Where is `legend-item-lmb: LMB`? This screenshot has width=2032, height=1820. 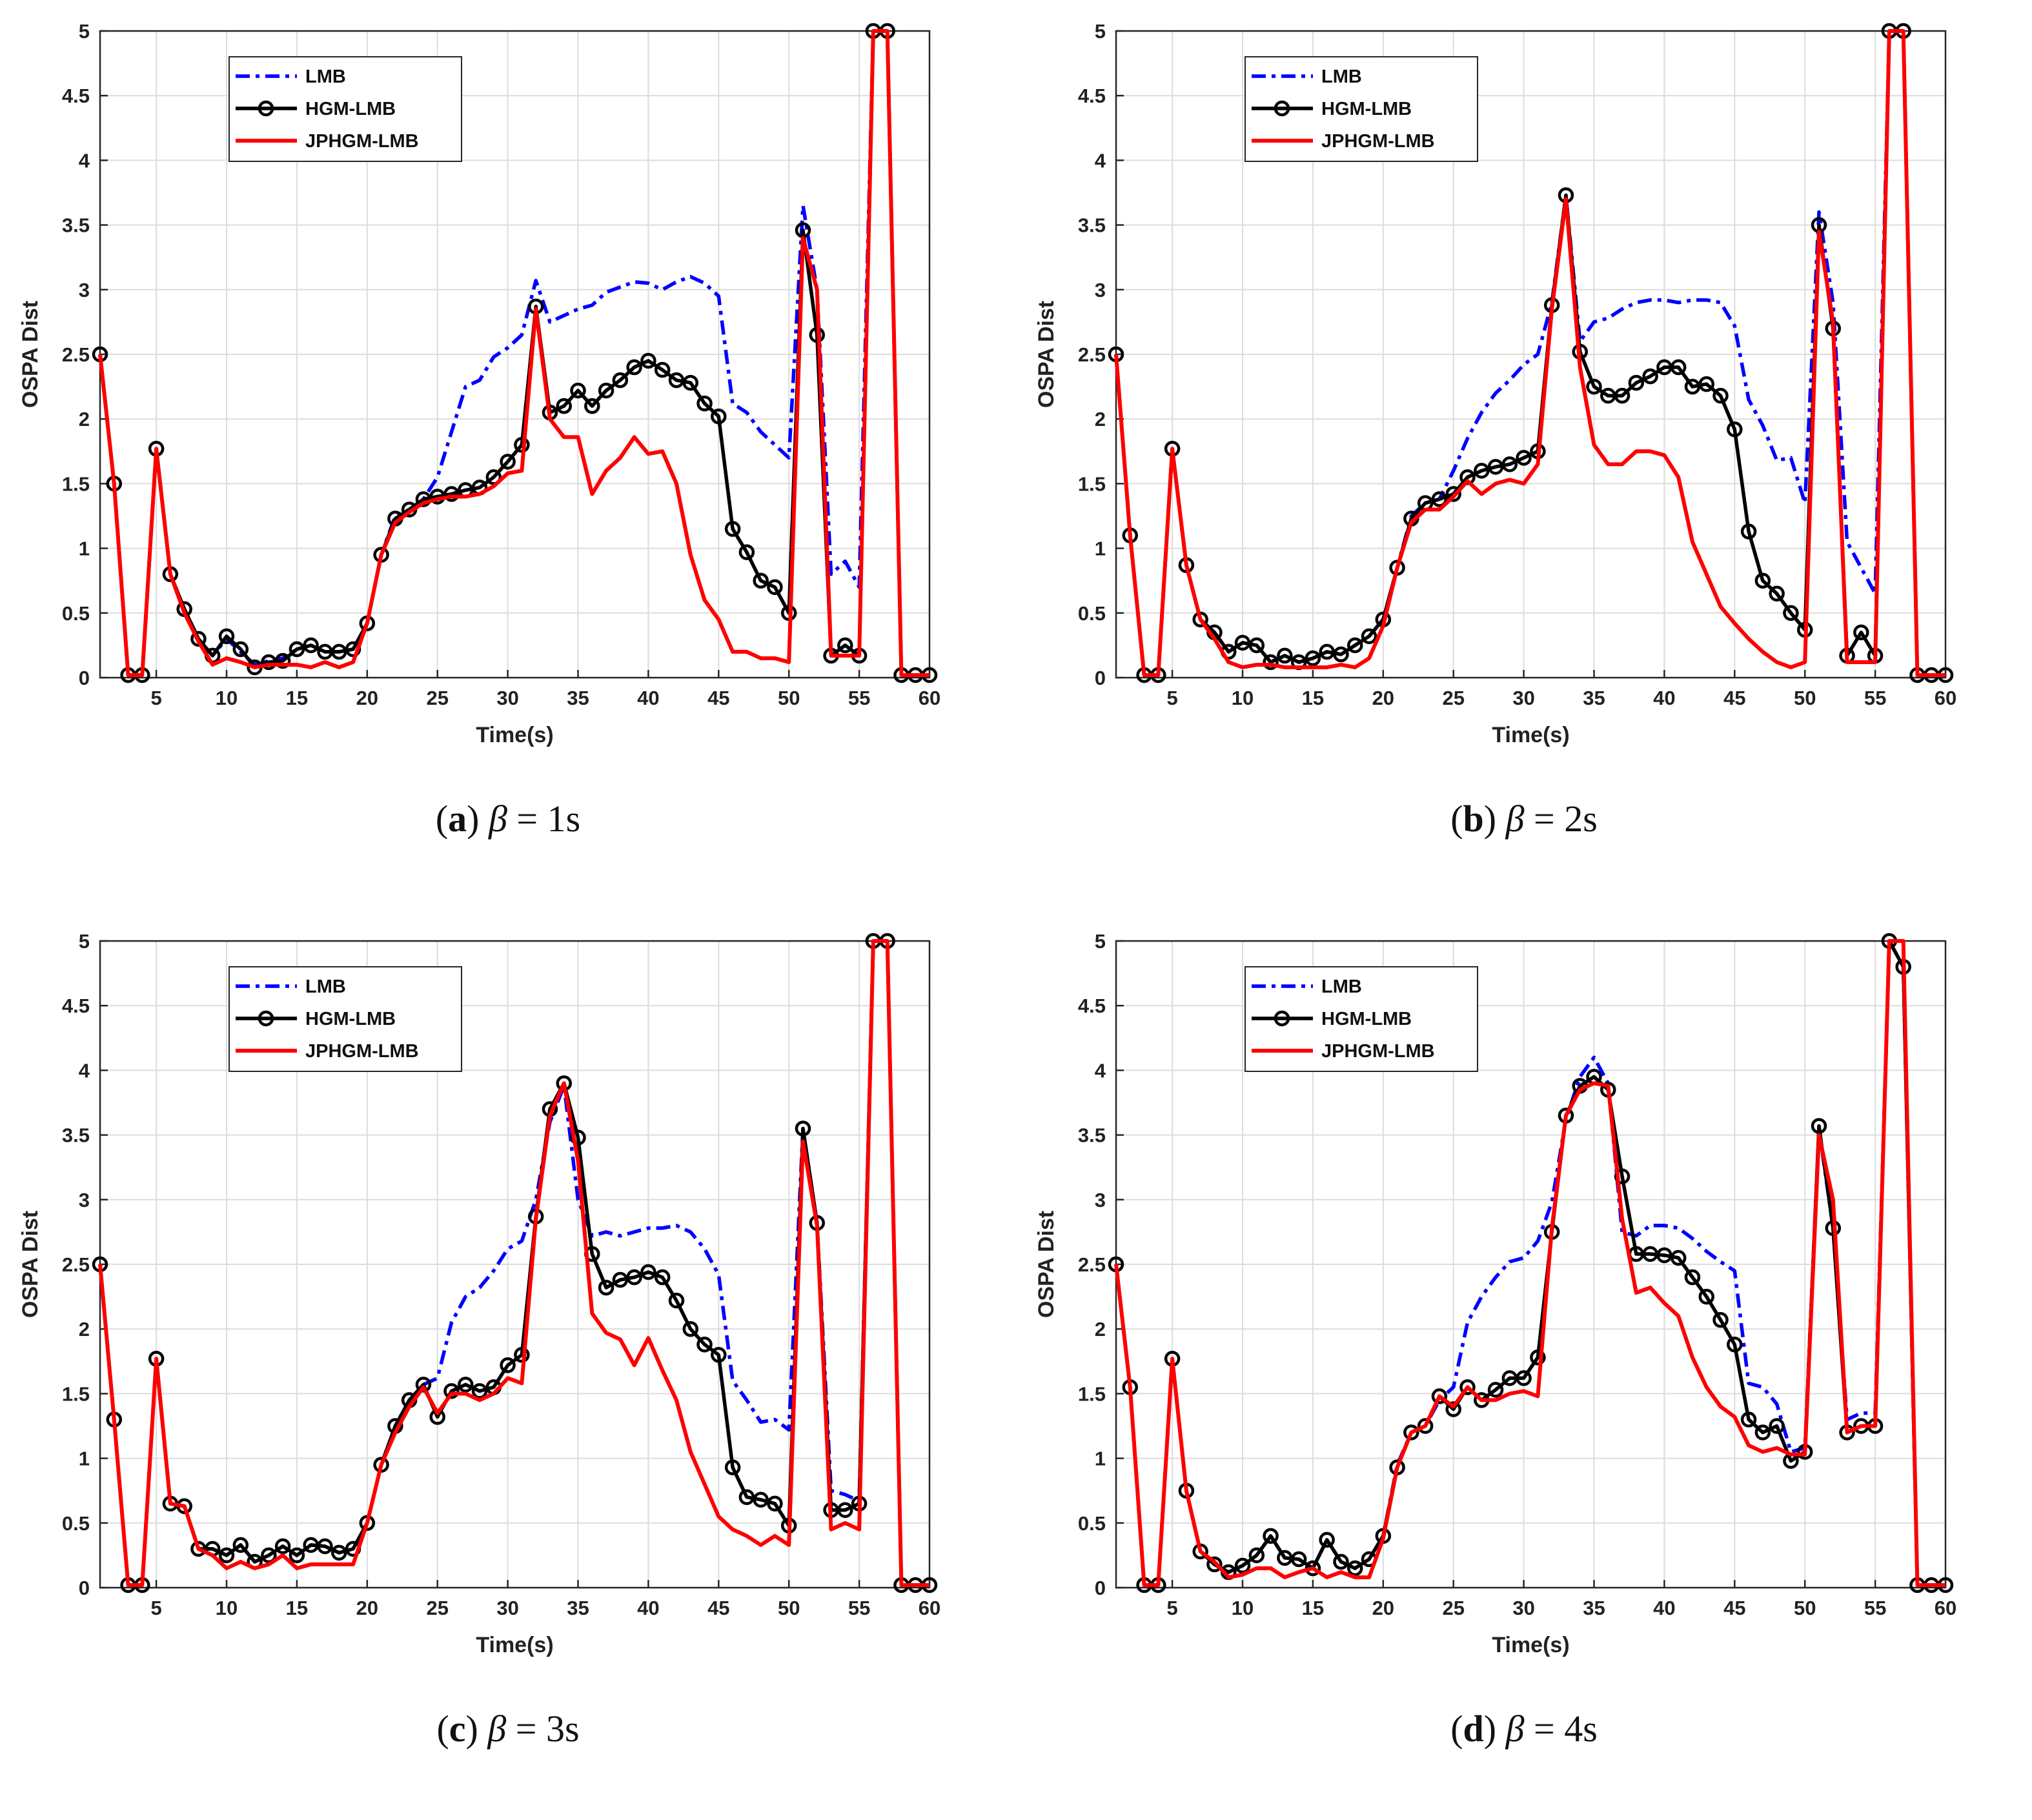 legend-item-lmb: LMB is located at coordinates (291, 77).